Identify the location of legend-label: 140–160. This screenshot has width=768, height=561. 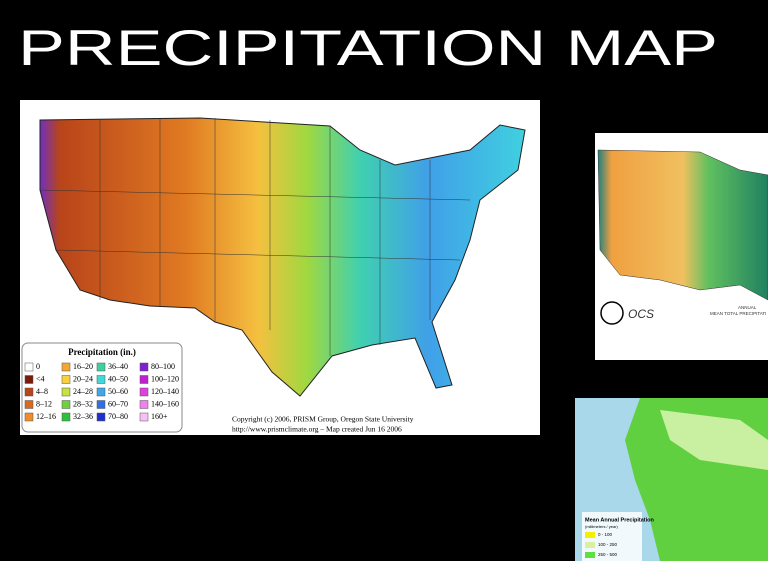
(165, 403).